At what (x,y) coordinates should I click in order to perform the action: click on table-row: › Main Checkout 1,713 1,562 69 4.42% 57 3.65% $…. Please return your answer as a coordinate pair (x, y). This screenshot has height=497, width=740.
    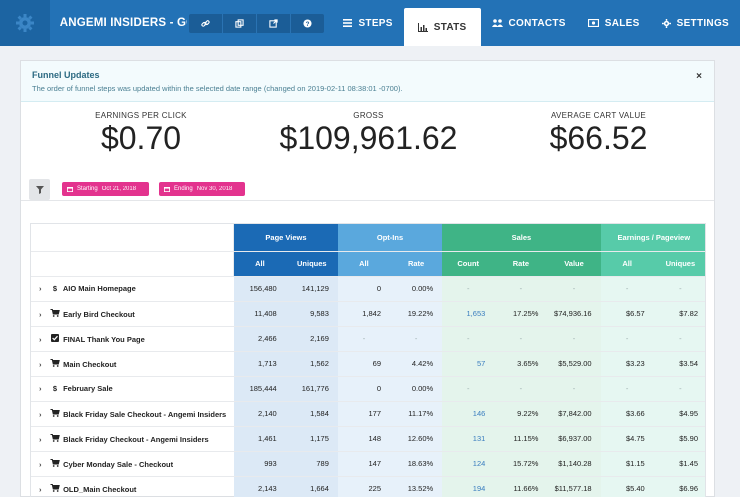
    Looking at the image, I should click on (368, 364).